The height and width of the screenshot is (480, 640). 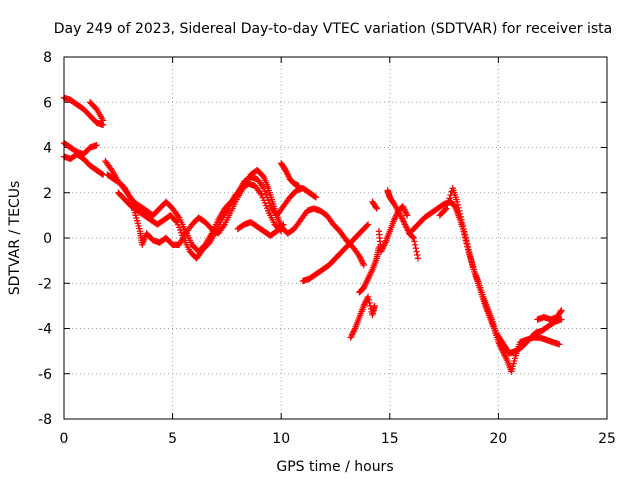 I want to click on y-tick-label: 4, so click(x=47, y=149).